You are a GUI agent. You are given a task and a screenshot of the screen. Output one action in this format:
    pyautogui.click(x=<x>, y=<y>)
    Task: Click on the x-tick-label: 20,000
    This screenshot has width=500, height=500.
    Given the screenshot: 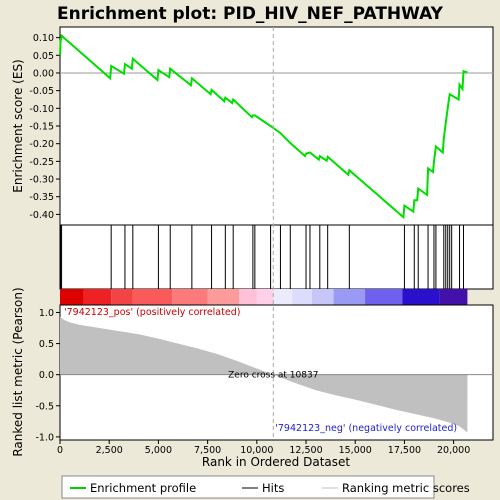 What is the action you would take?
    pyautogui.click(x=453, y=450)
    